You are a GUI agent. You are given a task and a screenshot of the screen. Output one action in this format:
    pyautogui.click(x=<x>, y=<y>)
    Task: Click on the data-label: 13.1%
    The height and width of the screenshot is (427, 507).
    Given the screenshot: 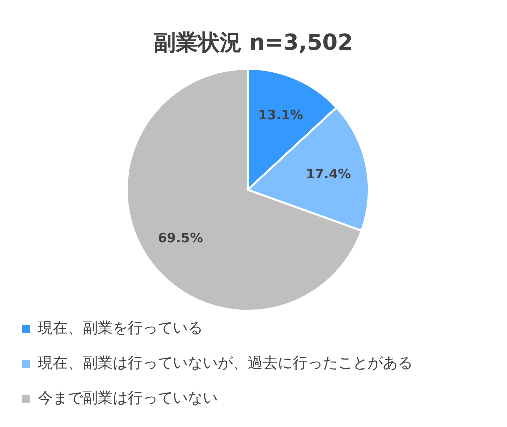 What is the action you would take?
    pyautogui.click(x=281, y=116)
    